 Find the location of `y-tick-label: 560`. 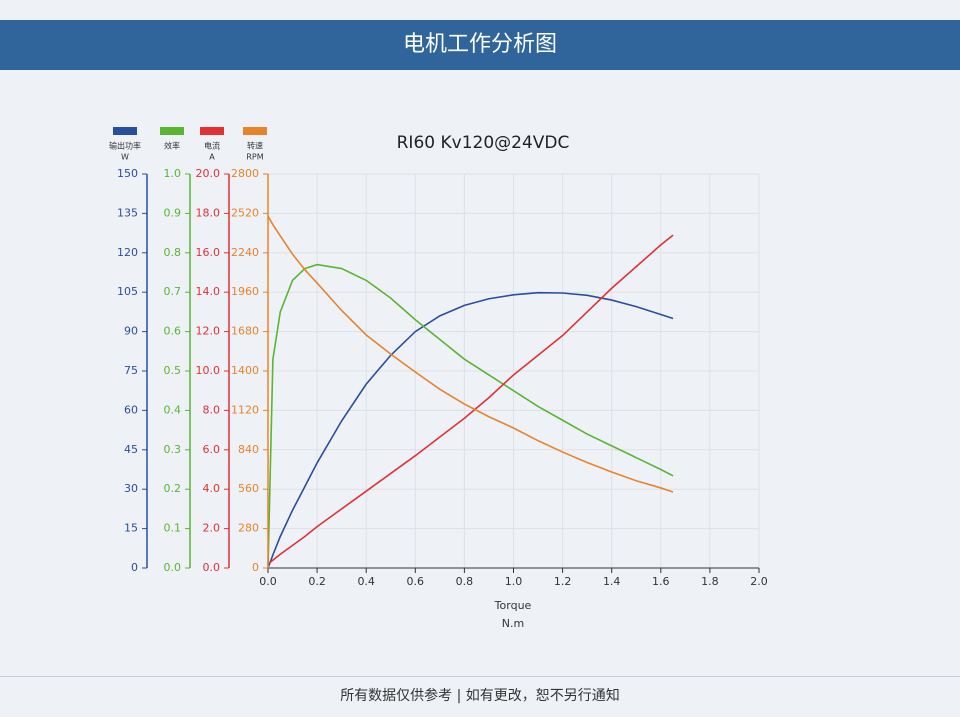

y-tick-label: 560 is located at coordinates (248, 488).